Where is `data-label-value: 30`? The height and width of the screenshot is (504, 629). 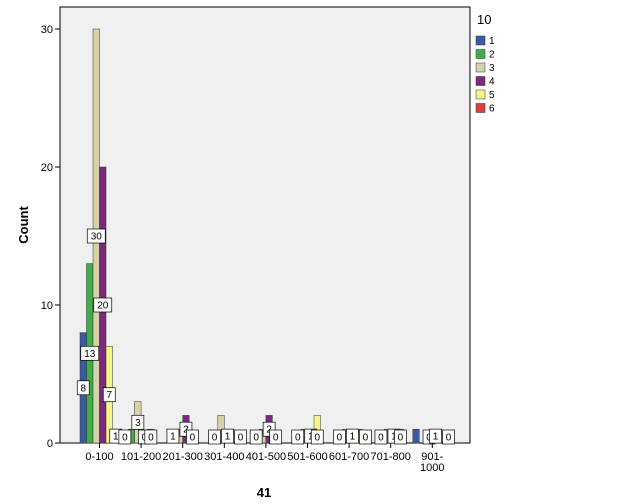
data-label-value: 30 is located at coordinates (97, 237).